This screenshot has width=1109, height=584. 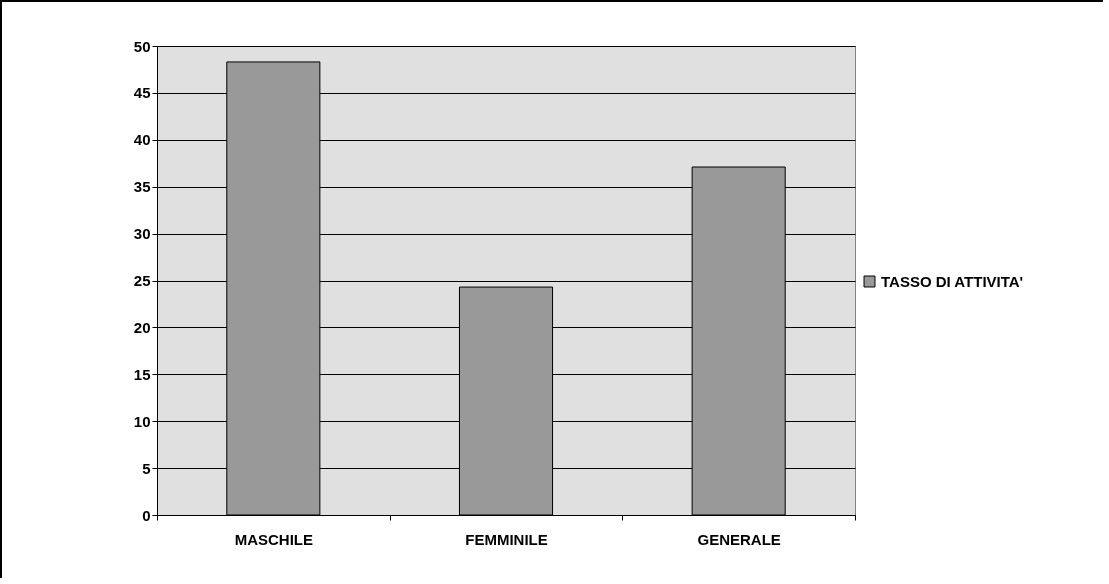 I want to click on y-tick-label: 15, so click(x=142, y=374).